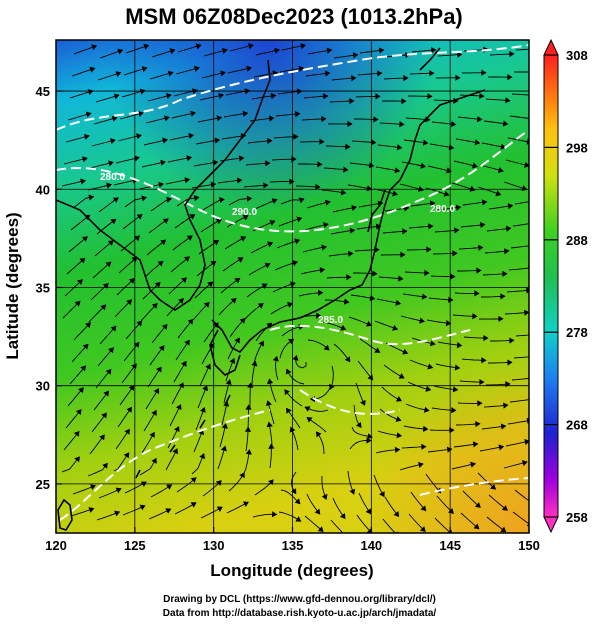 This screenshot has height=625, width=599. I want to click on contour-label: 280.0, so click(112, 177).